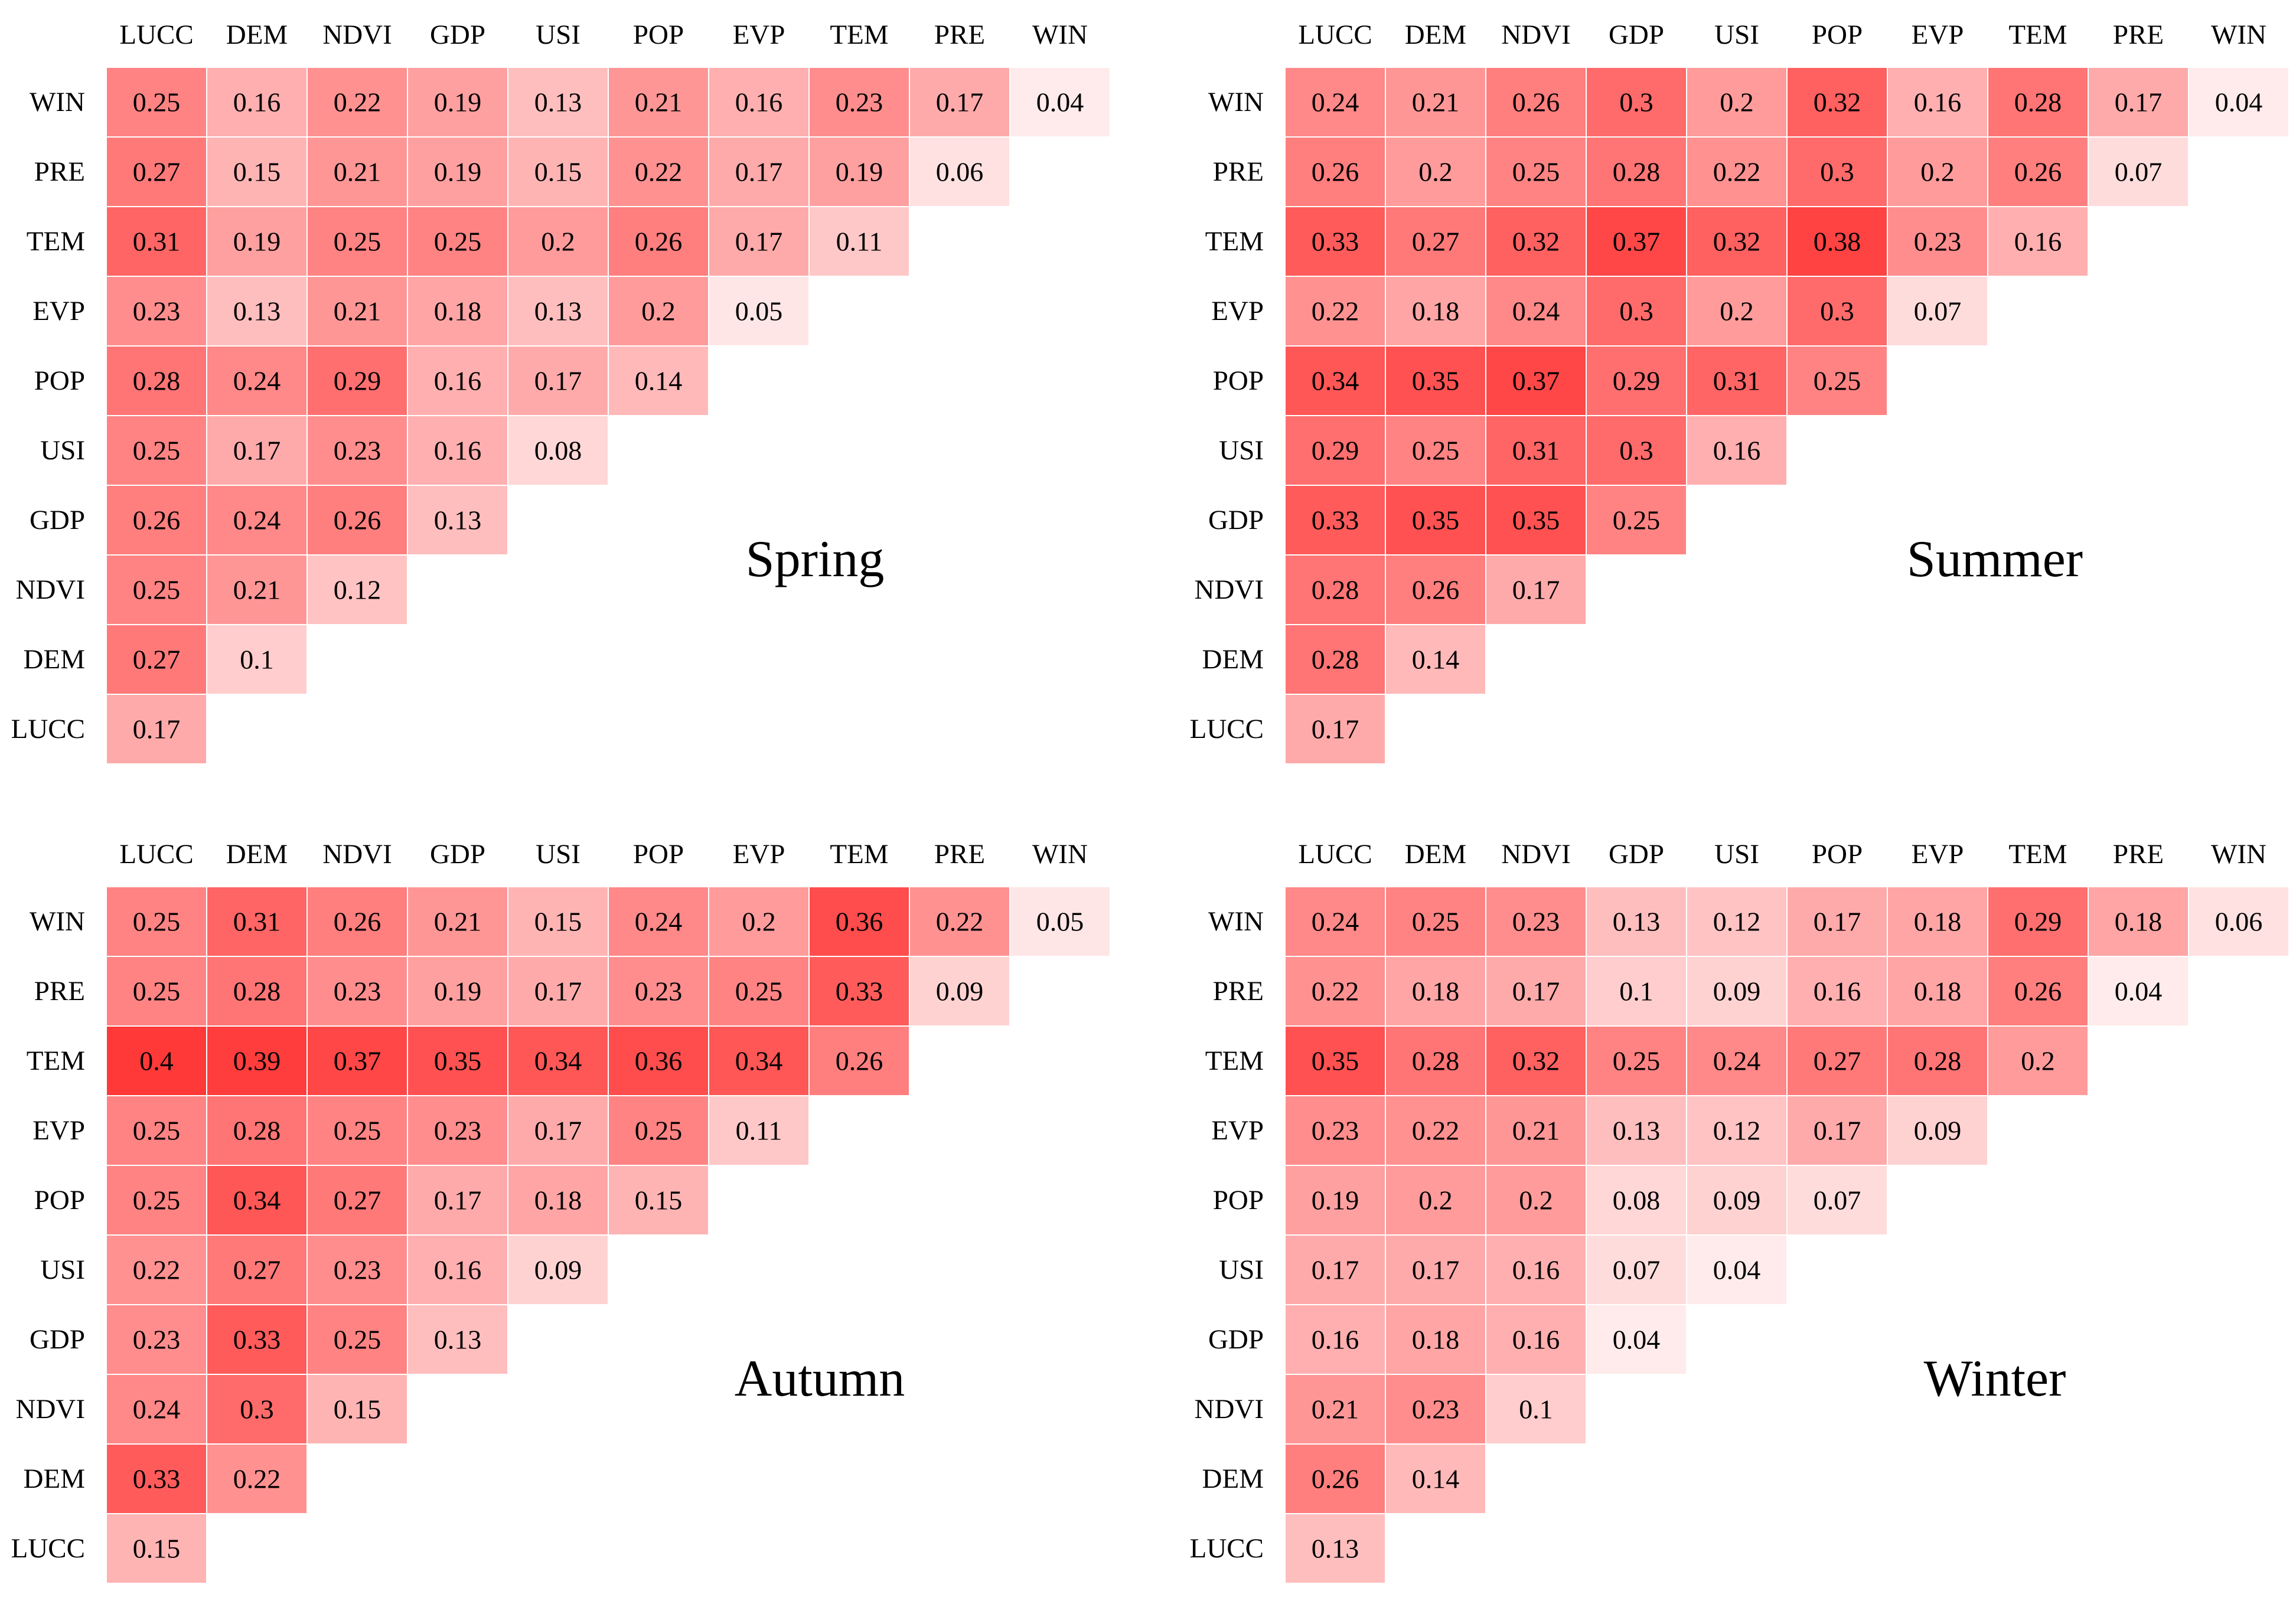 The height and width of the screenshot is (1604, 2296). What do you see at coordinates (659, 311) in the screenshot?
I see `spring-cell-value-label: 0.2` at bounding box center [659, 311].